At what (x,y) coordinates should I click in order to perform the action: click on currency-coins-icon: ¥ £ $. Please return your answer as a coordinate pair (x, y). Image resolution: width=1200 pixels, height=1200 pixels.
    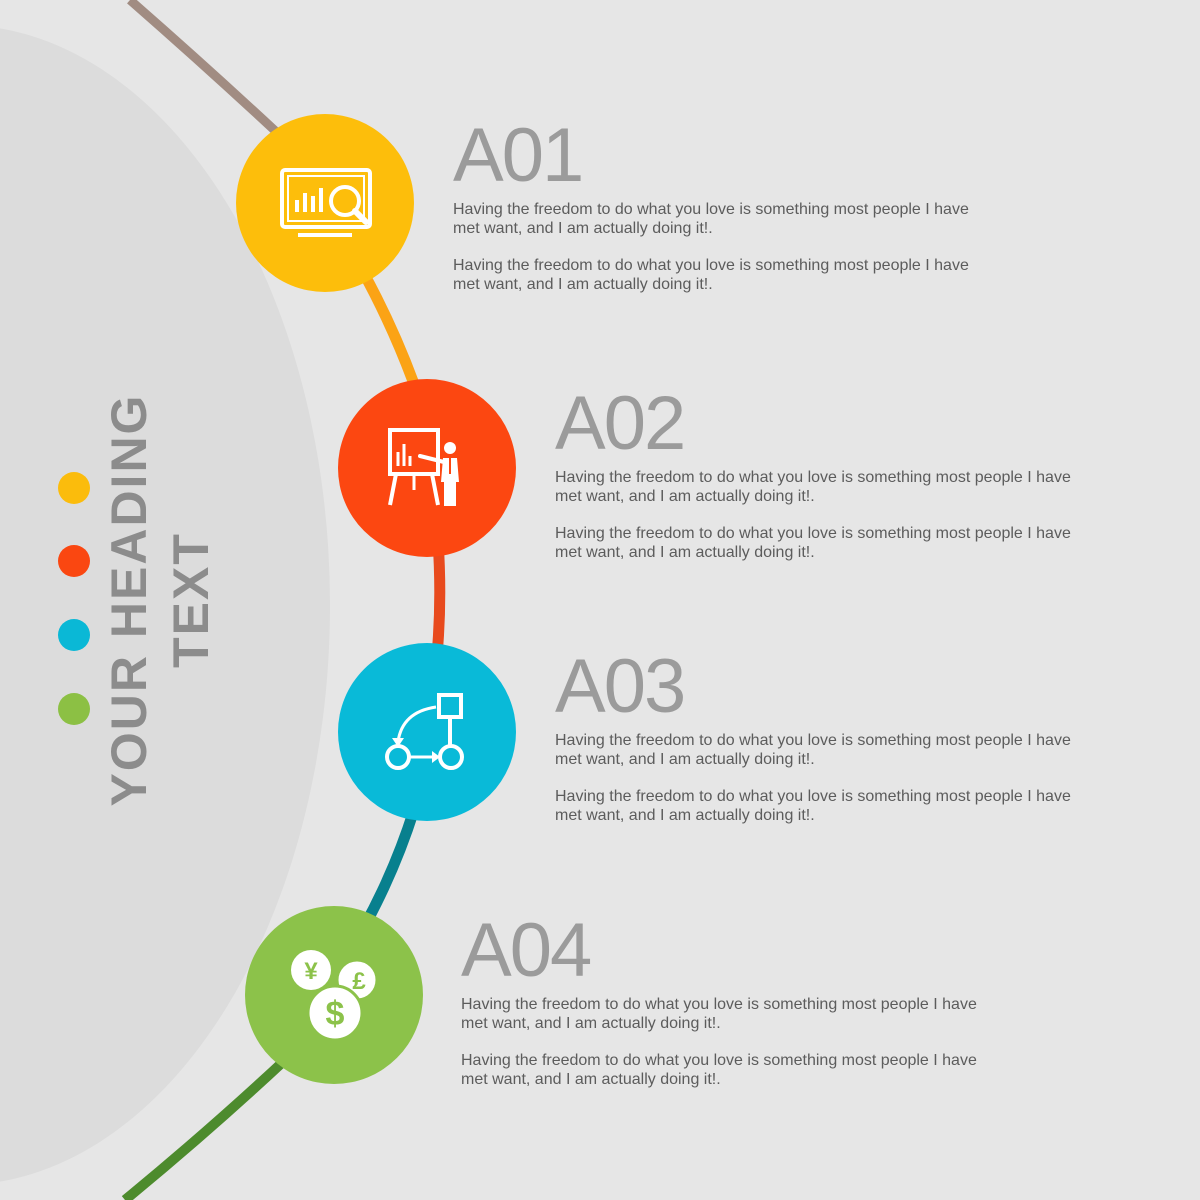
    Looking at the image, I should click on (335, 996).